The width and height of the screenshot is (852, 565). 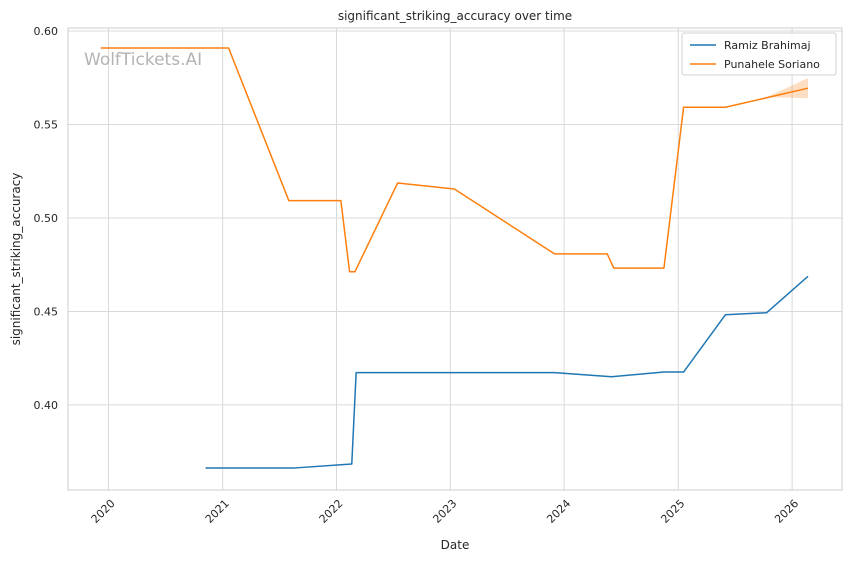 What do you see at coordinates (772, 64) in the screenshot?
I see `legend-label-punahele-soriano: Punahele Soriano` at bounding box center [772, 64].